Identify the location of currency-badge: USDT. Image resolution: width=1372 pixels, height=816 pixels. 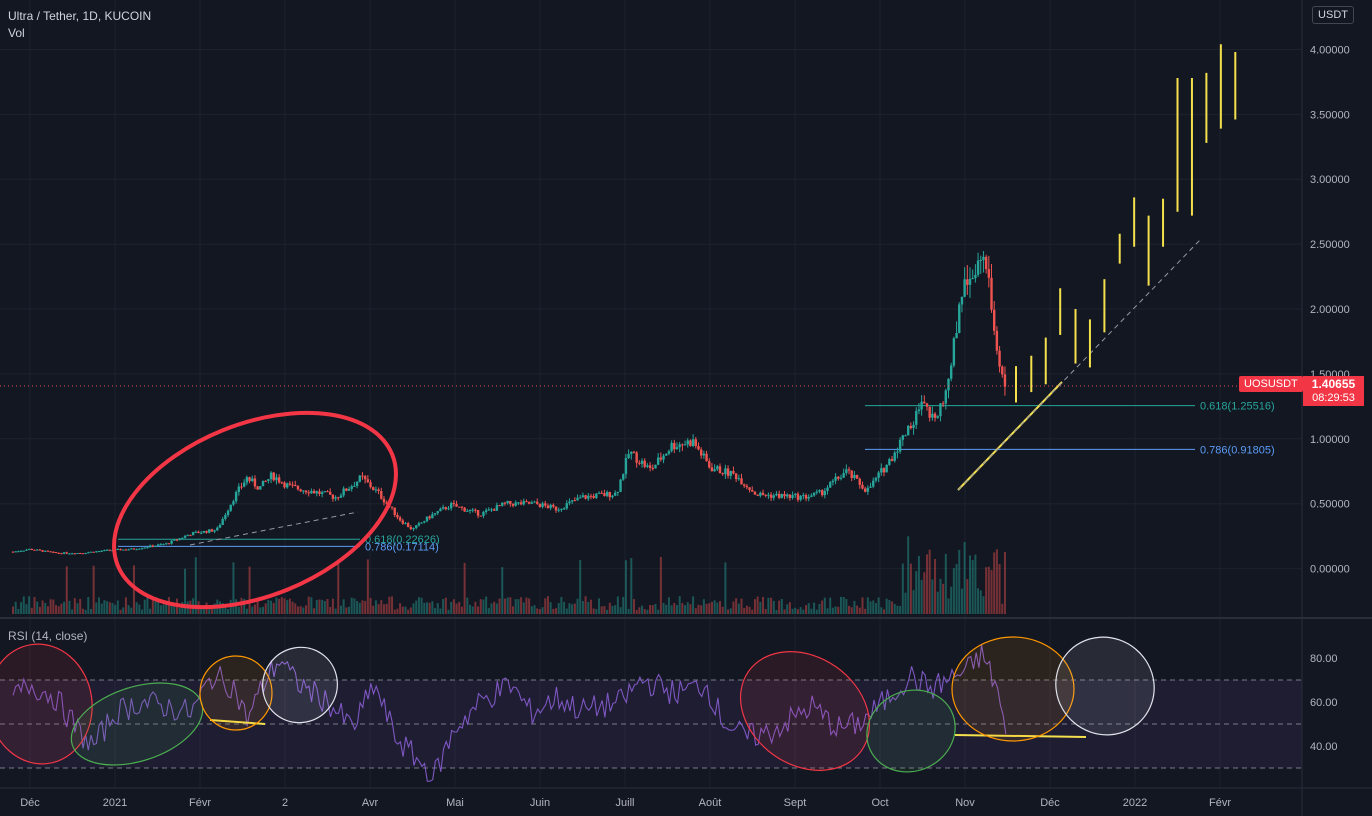
(1333, 15).